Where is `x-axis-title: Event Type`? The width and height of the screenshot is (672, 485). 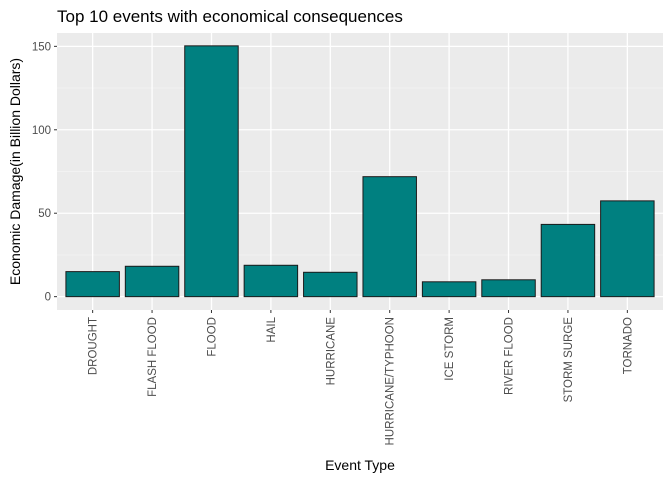
x-axis-title: Event Type is located at coordinates (360, 465).